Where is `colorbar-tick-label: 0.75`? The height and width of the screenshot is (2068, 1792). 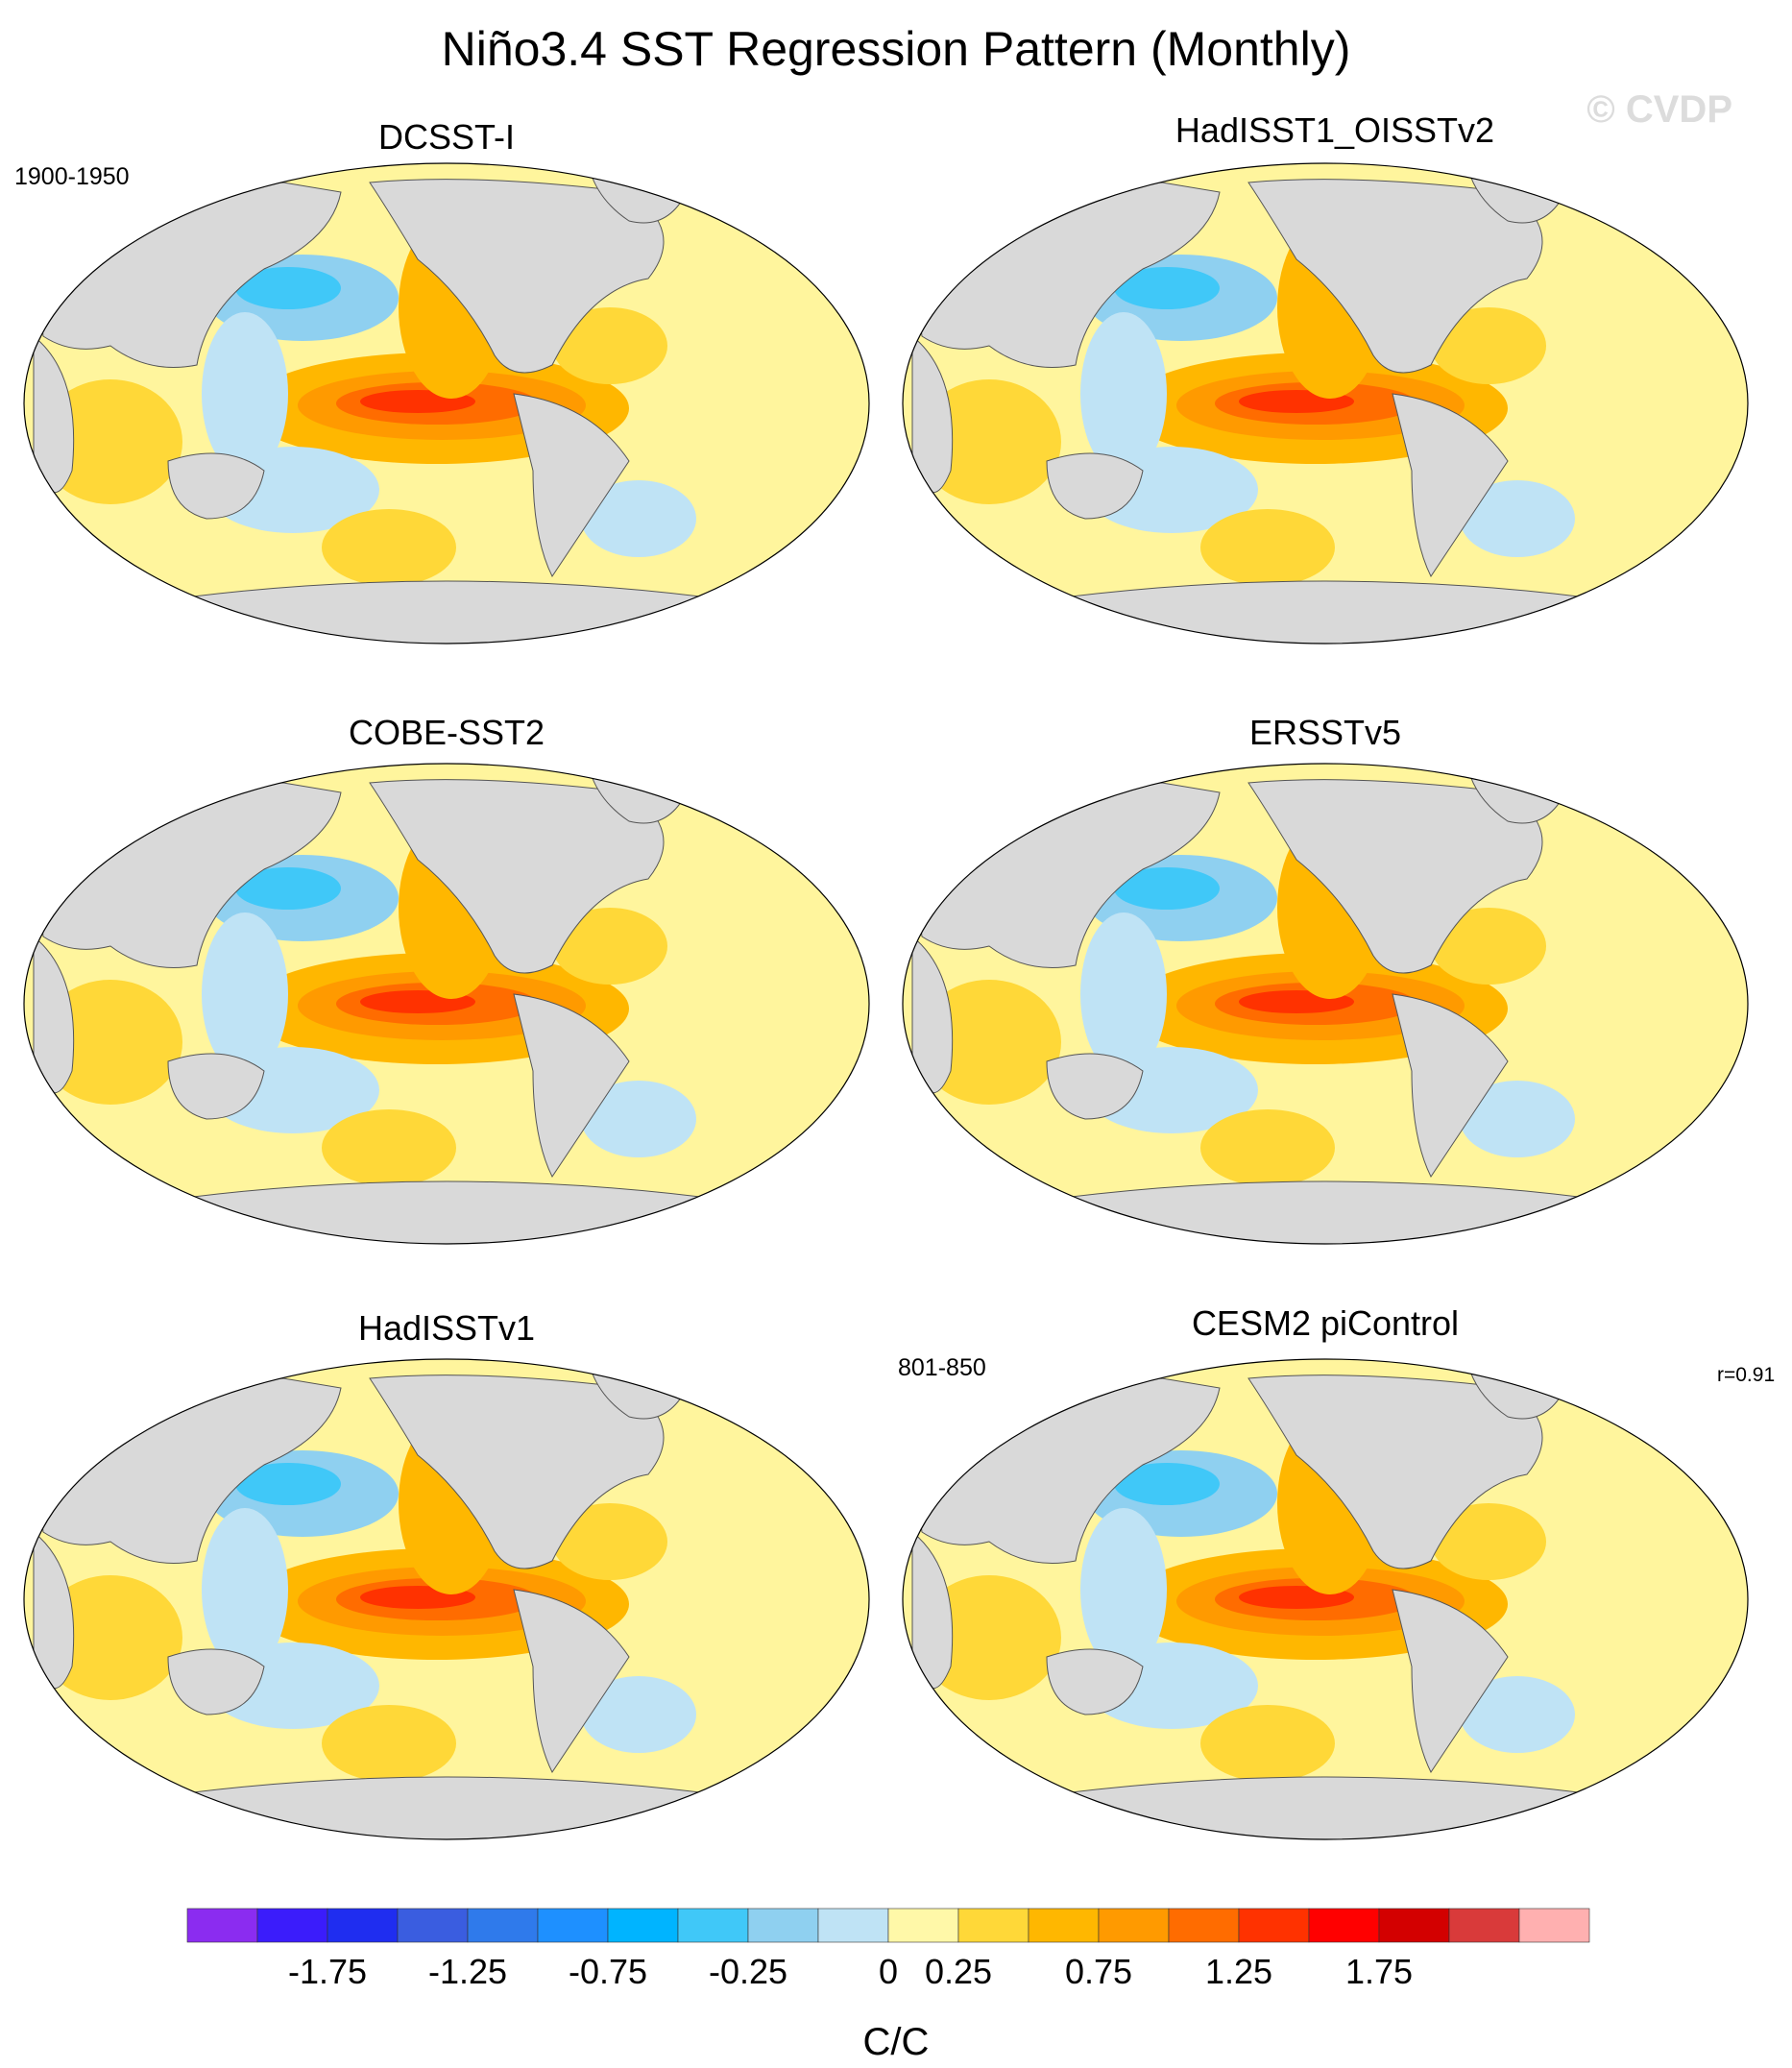 colorbar-tick-label: 0.75 is located at coordinates (1098, 1971).